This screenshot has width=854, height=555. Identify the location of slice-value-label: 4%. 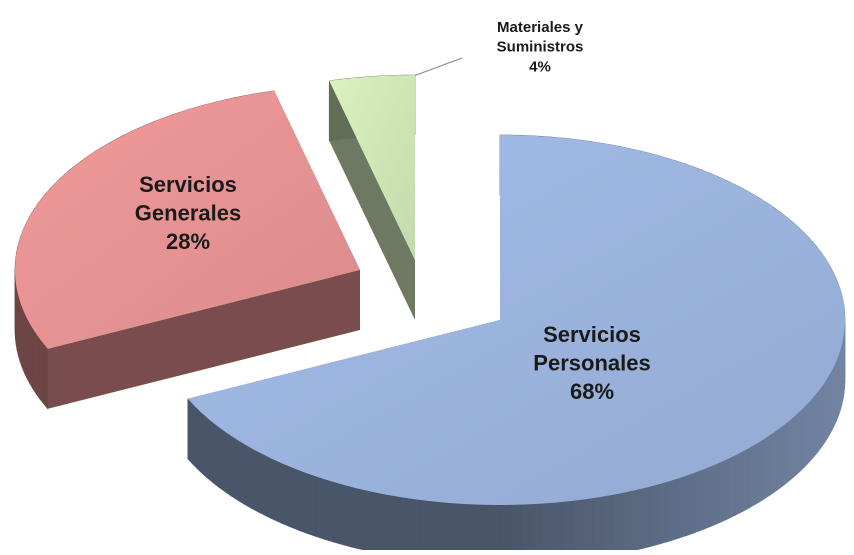
(540, 66).